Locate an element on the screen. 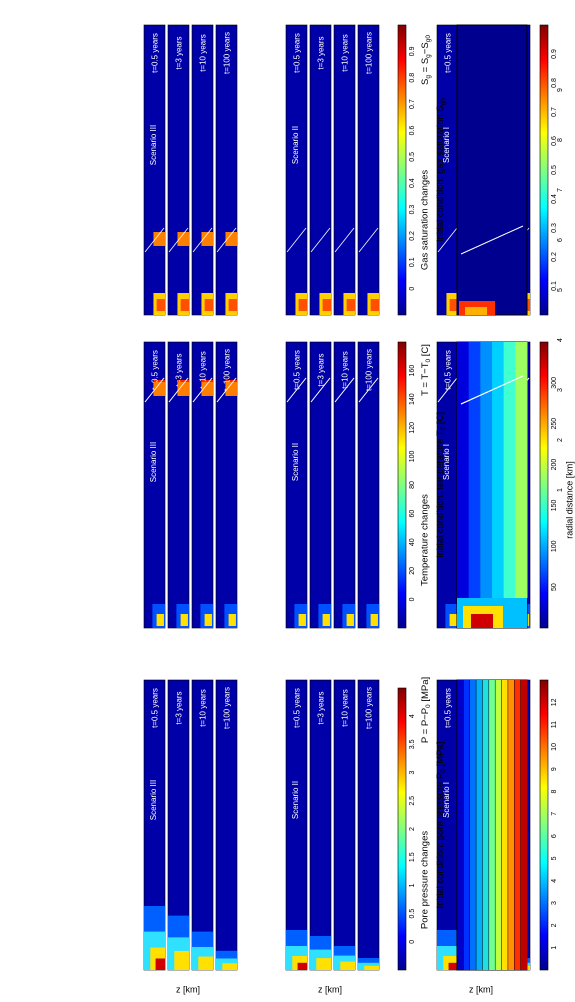  colorbar-pressure-change-tick: 0 is located at coordinates (412, 942).